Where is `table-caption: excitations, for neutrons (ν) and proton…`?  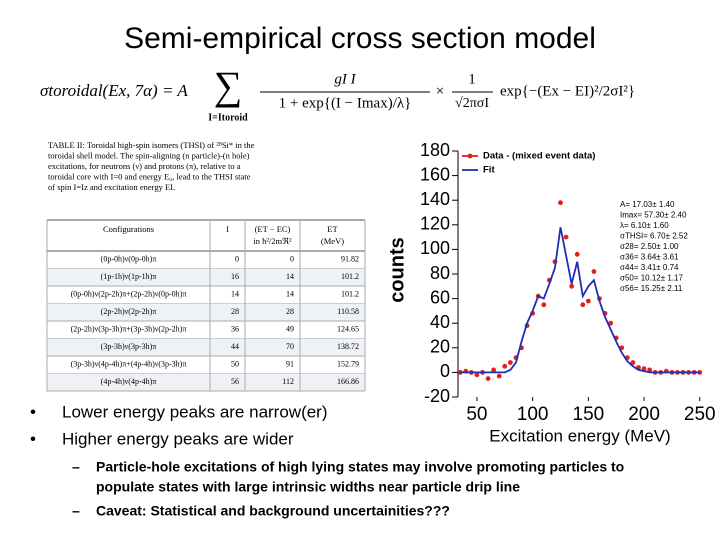 table-caption: excitations, for neutrons (ν) and proton… is located at coordinates (144, 166).